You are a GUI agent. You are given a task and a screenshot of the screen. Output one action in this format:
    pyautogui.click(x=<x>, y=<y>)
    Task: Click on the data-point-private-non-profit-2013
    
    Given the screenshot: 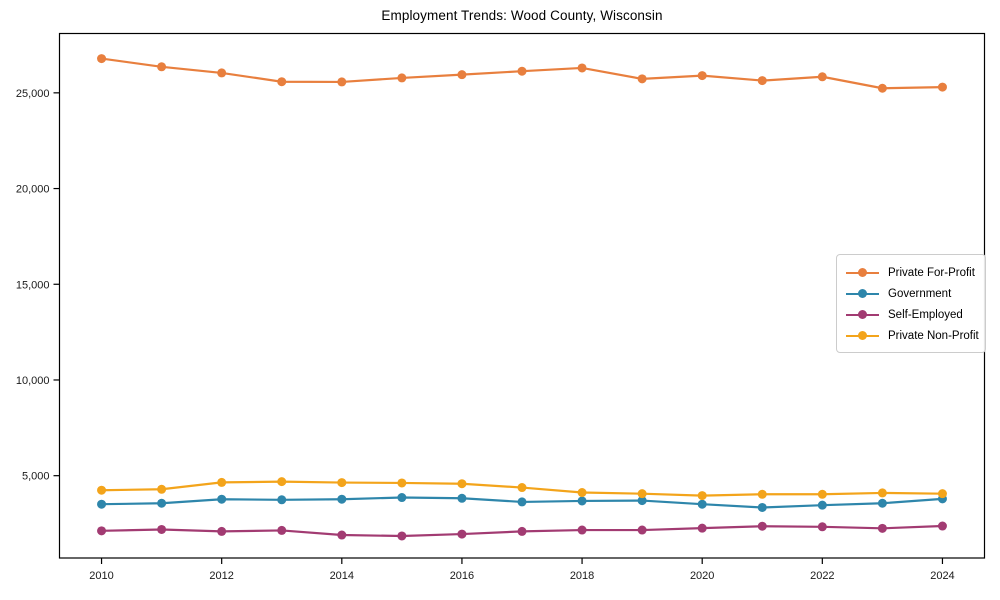 What is the action you would take?
    pyautogui.click(x=282, y=482)
    